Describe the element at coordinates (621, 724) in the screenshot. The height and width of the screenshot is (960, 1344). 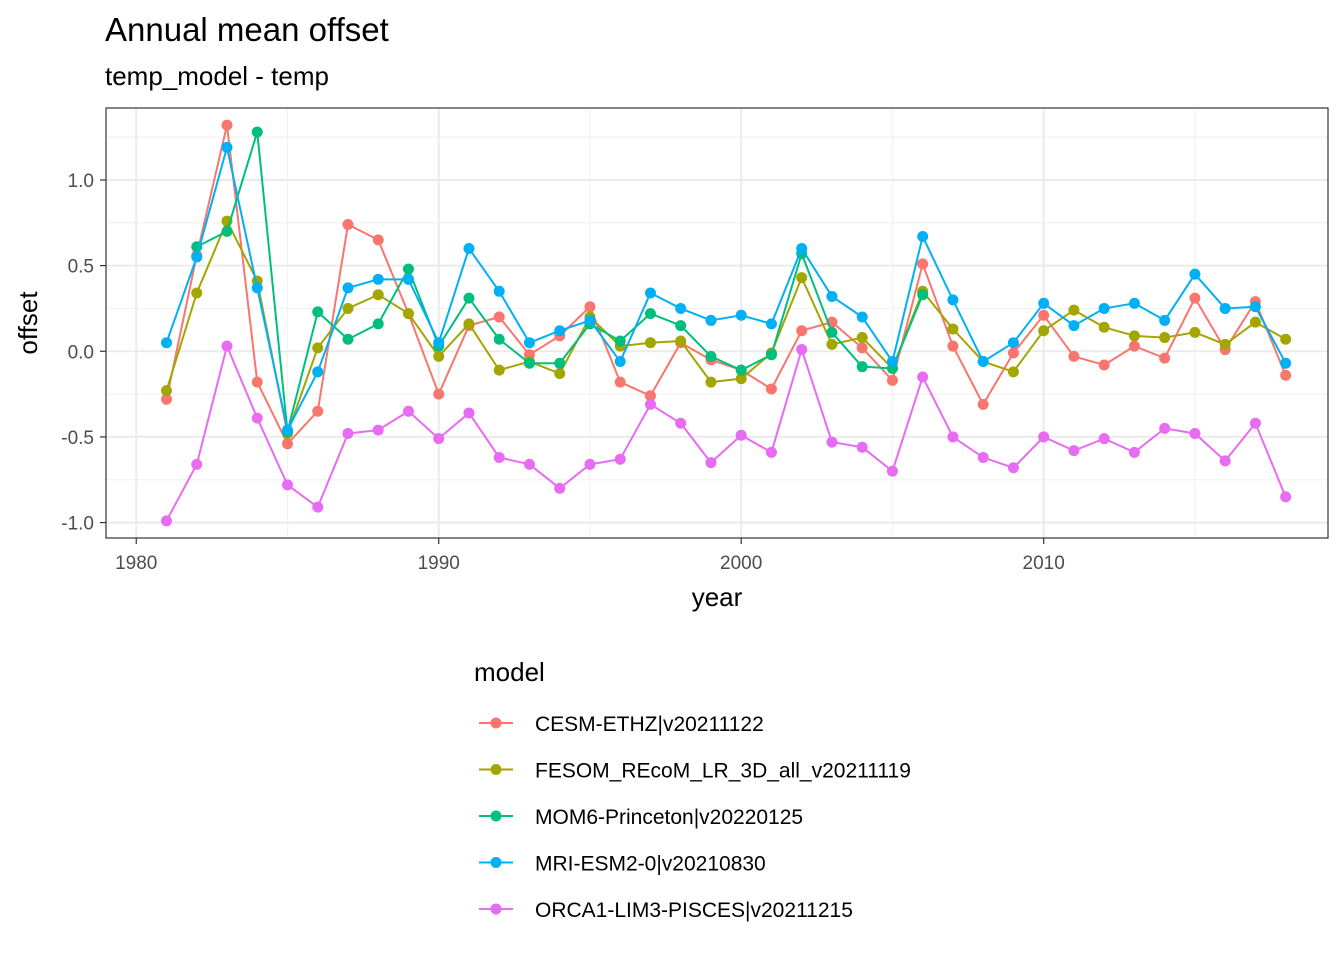
I see `legend-item: CESM-ETHZ|v20211122` at that location.